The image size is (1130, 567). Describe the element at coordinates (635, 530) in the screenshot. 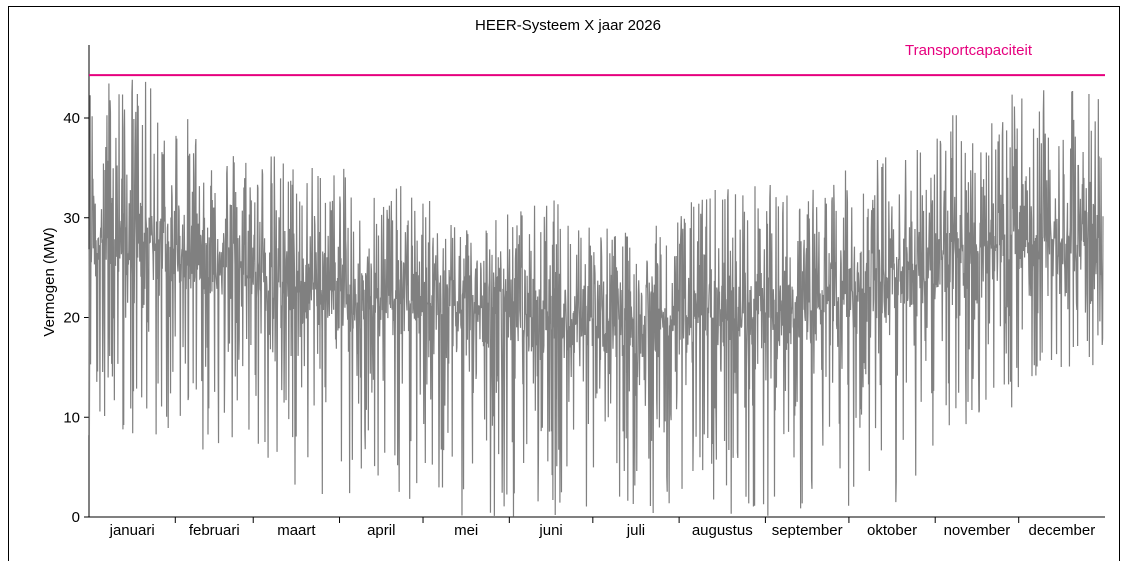

I see `x-tick-label: juli` at that location.